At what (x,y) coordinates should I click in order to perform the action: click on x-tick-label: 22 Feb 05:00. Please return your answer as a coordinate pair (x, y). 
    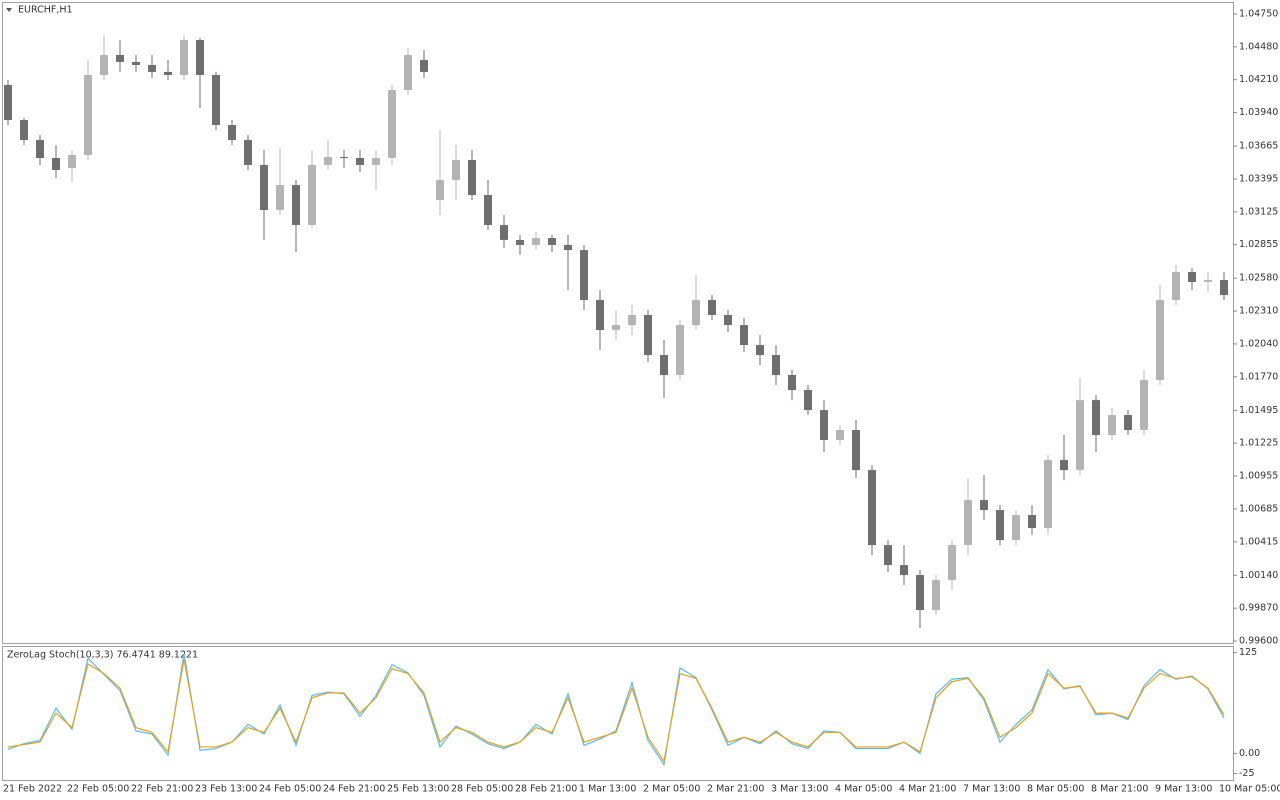
    Looking at the image, I should click on (98, 789).